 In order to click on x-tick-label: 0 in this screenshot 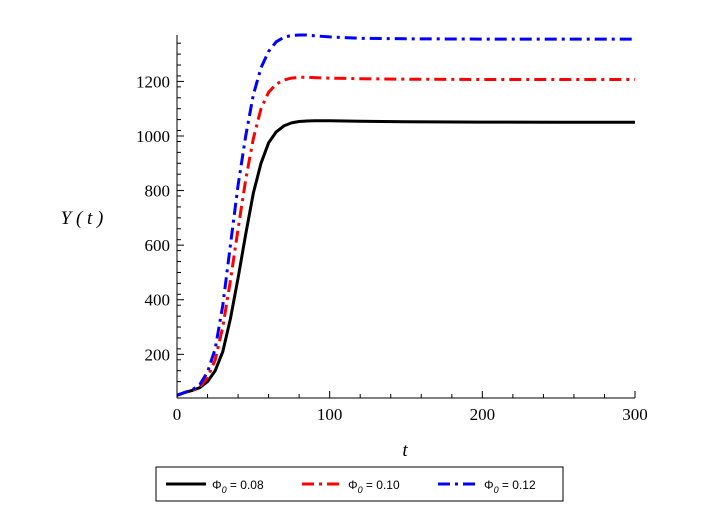, I will do `click(177, 414)`.